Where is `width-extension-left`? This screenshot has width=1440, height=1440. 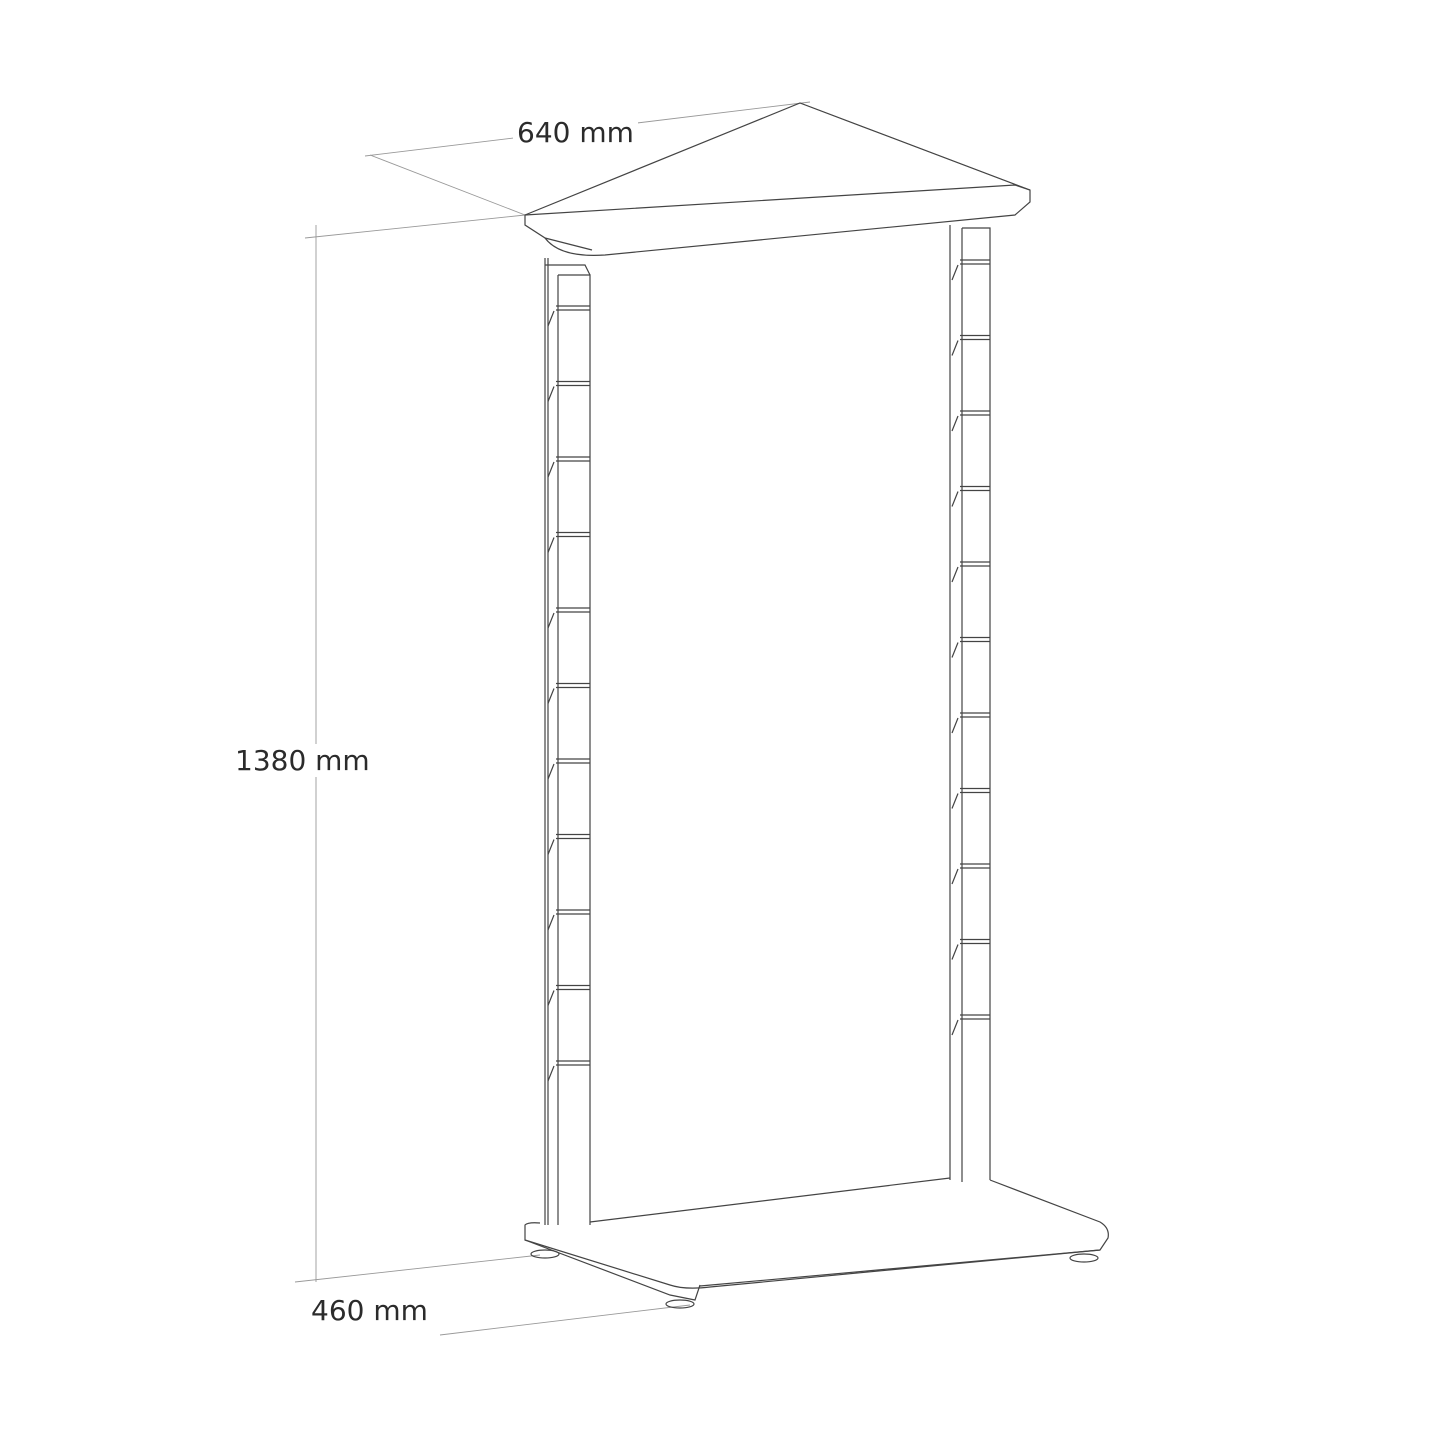 width-extension-left is located at coordinates (447, 185).